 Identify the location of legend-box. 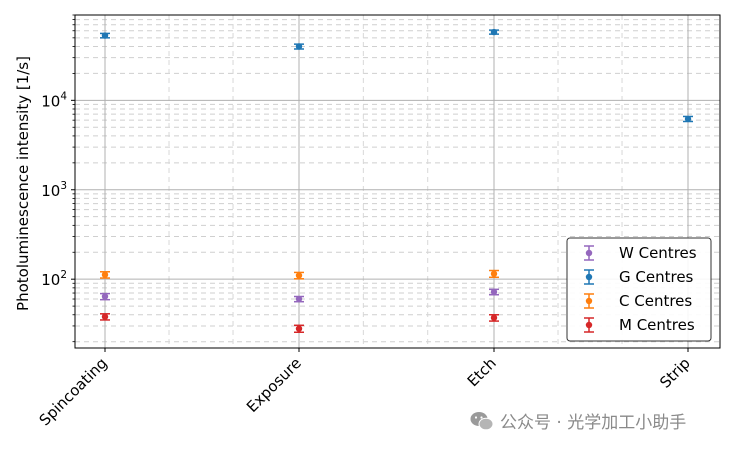
(639, 289).